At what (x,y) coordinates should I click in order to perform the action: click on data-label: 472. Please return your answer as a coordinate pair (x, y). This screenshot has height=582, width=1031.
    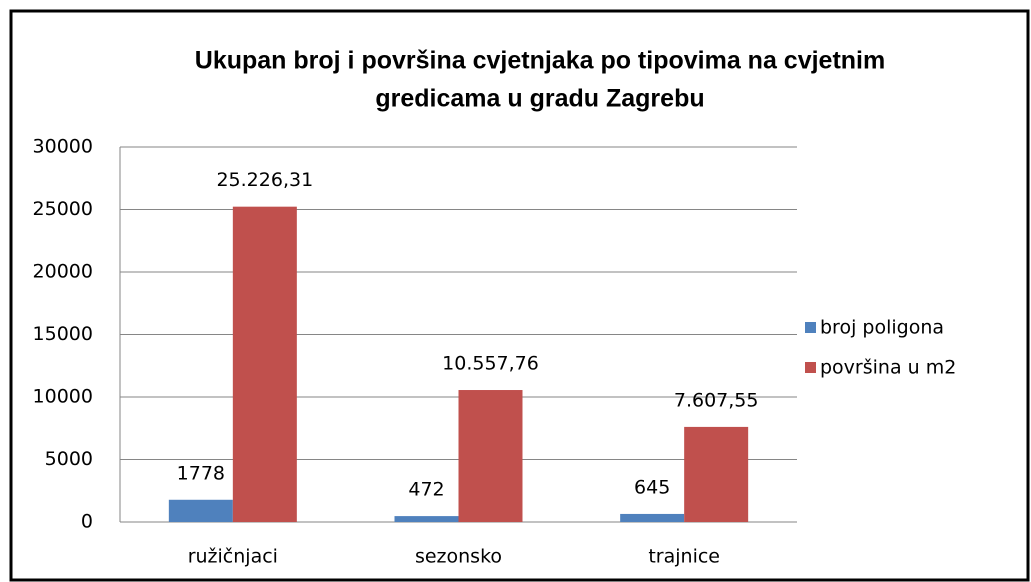
    Looking at the image, I should click on (426, 490).